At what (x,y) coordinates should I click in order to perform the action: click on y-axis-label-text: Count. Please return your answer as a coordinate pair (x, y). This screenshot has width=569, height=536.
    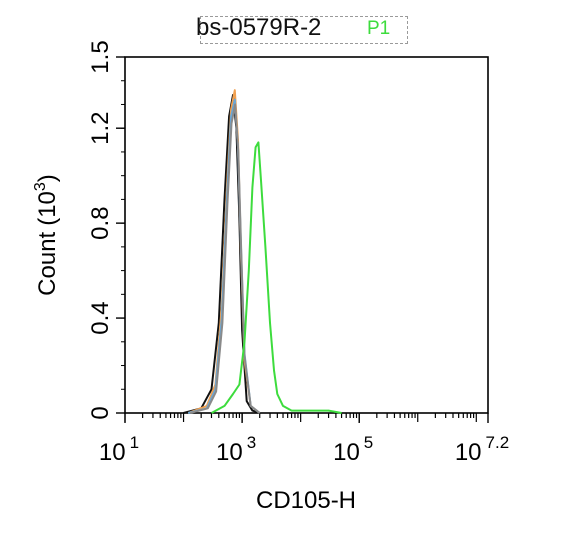
    Looking at the image, I should click on (47, 263).